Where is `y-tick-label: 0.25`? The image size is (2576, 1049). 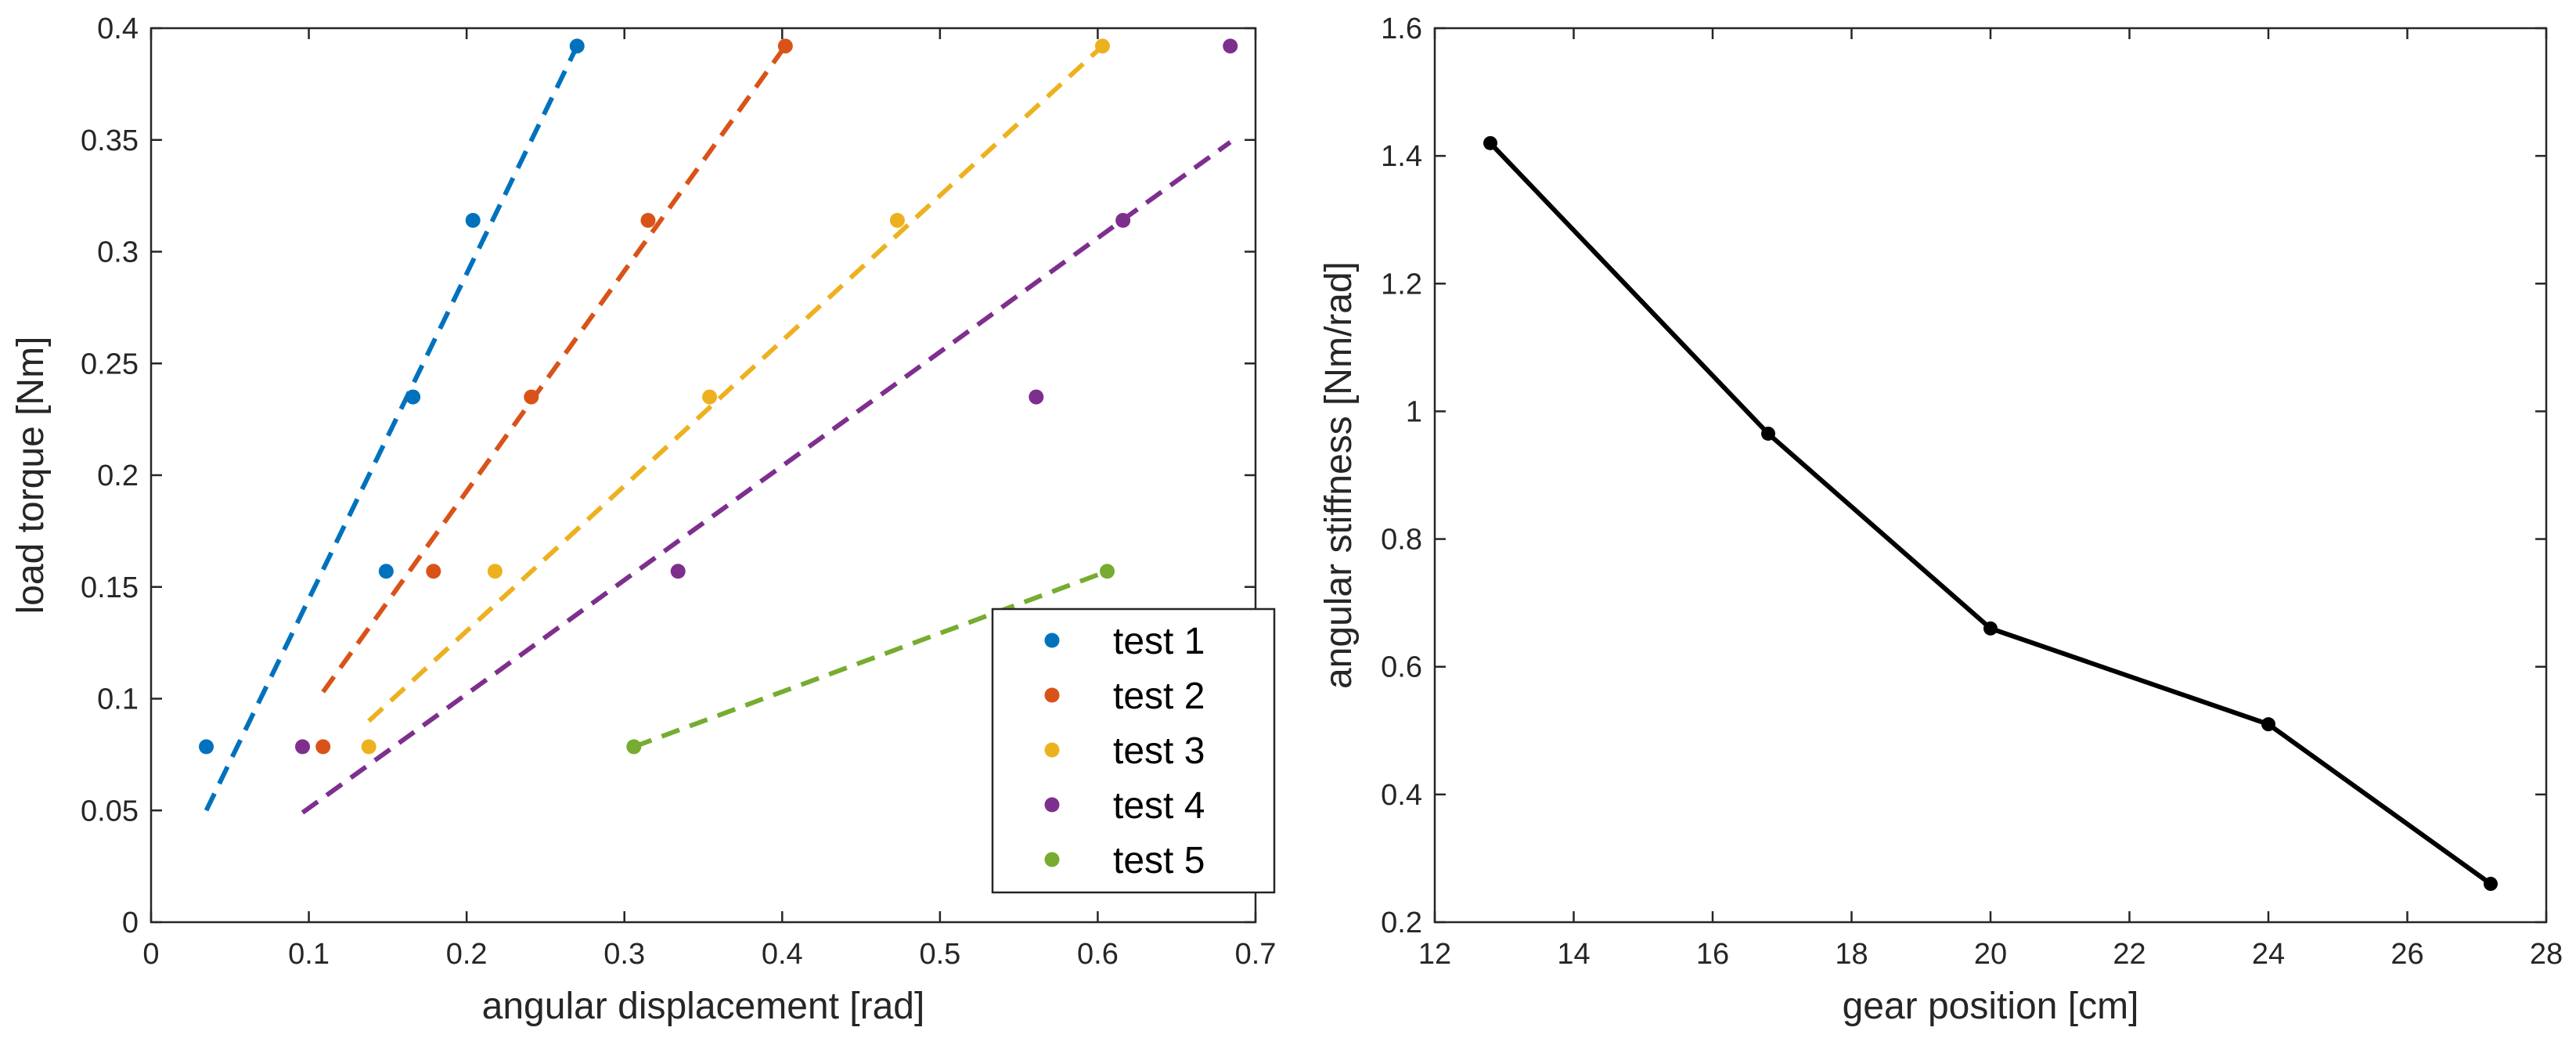
y-tick-label: 0.25 is located at coordinates (110, 364).